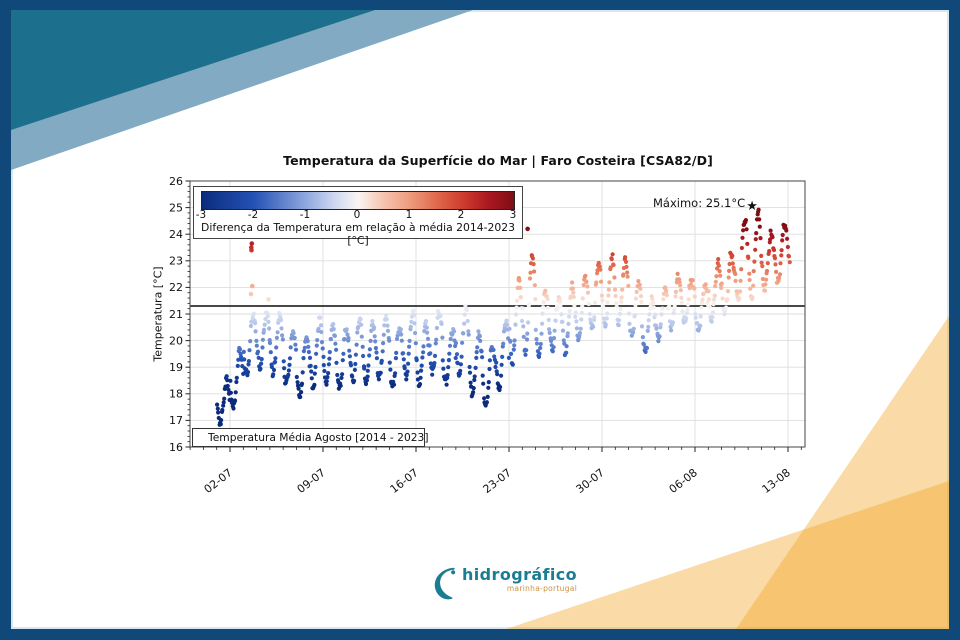 This screenshot has width=960, height=640. I want to click on y-tick-label: 16, so click(176, 447).